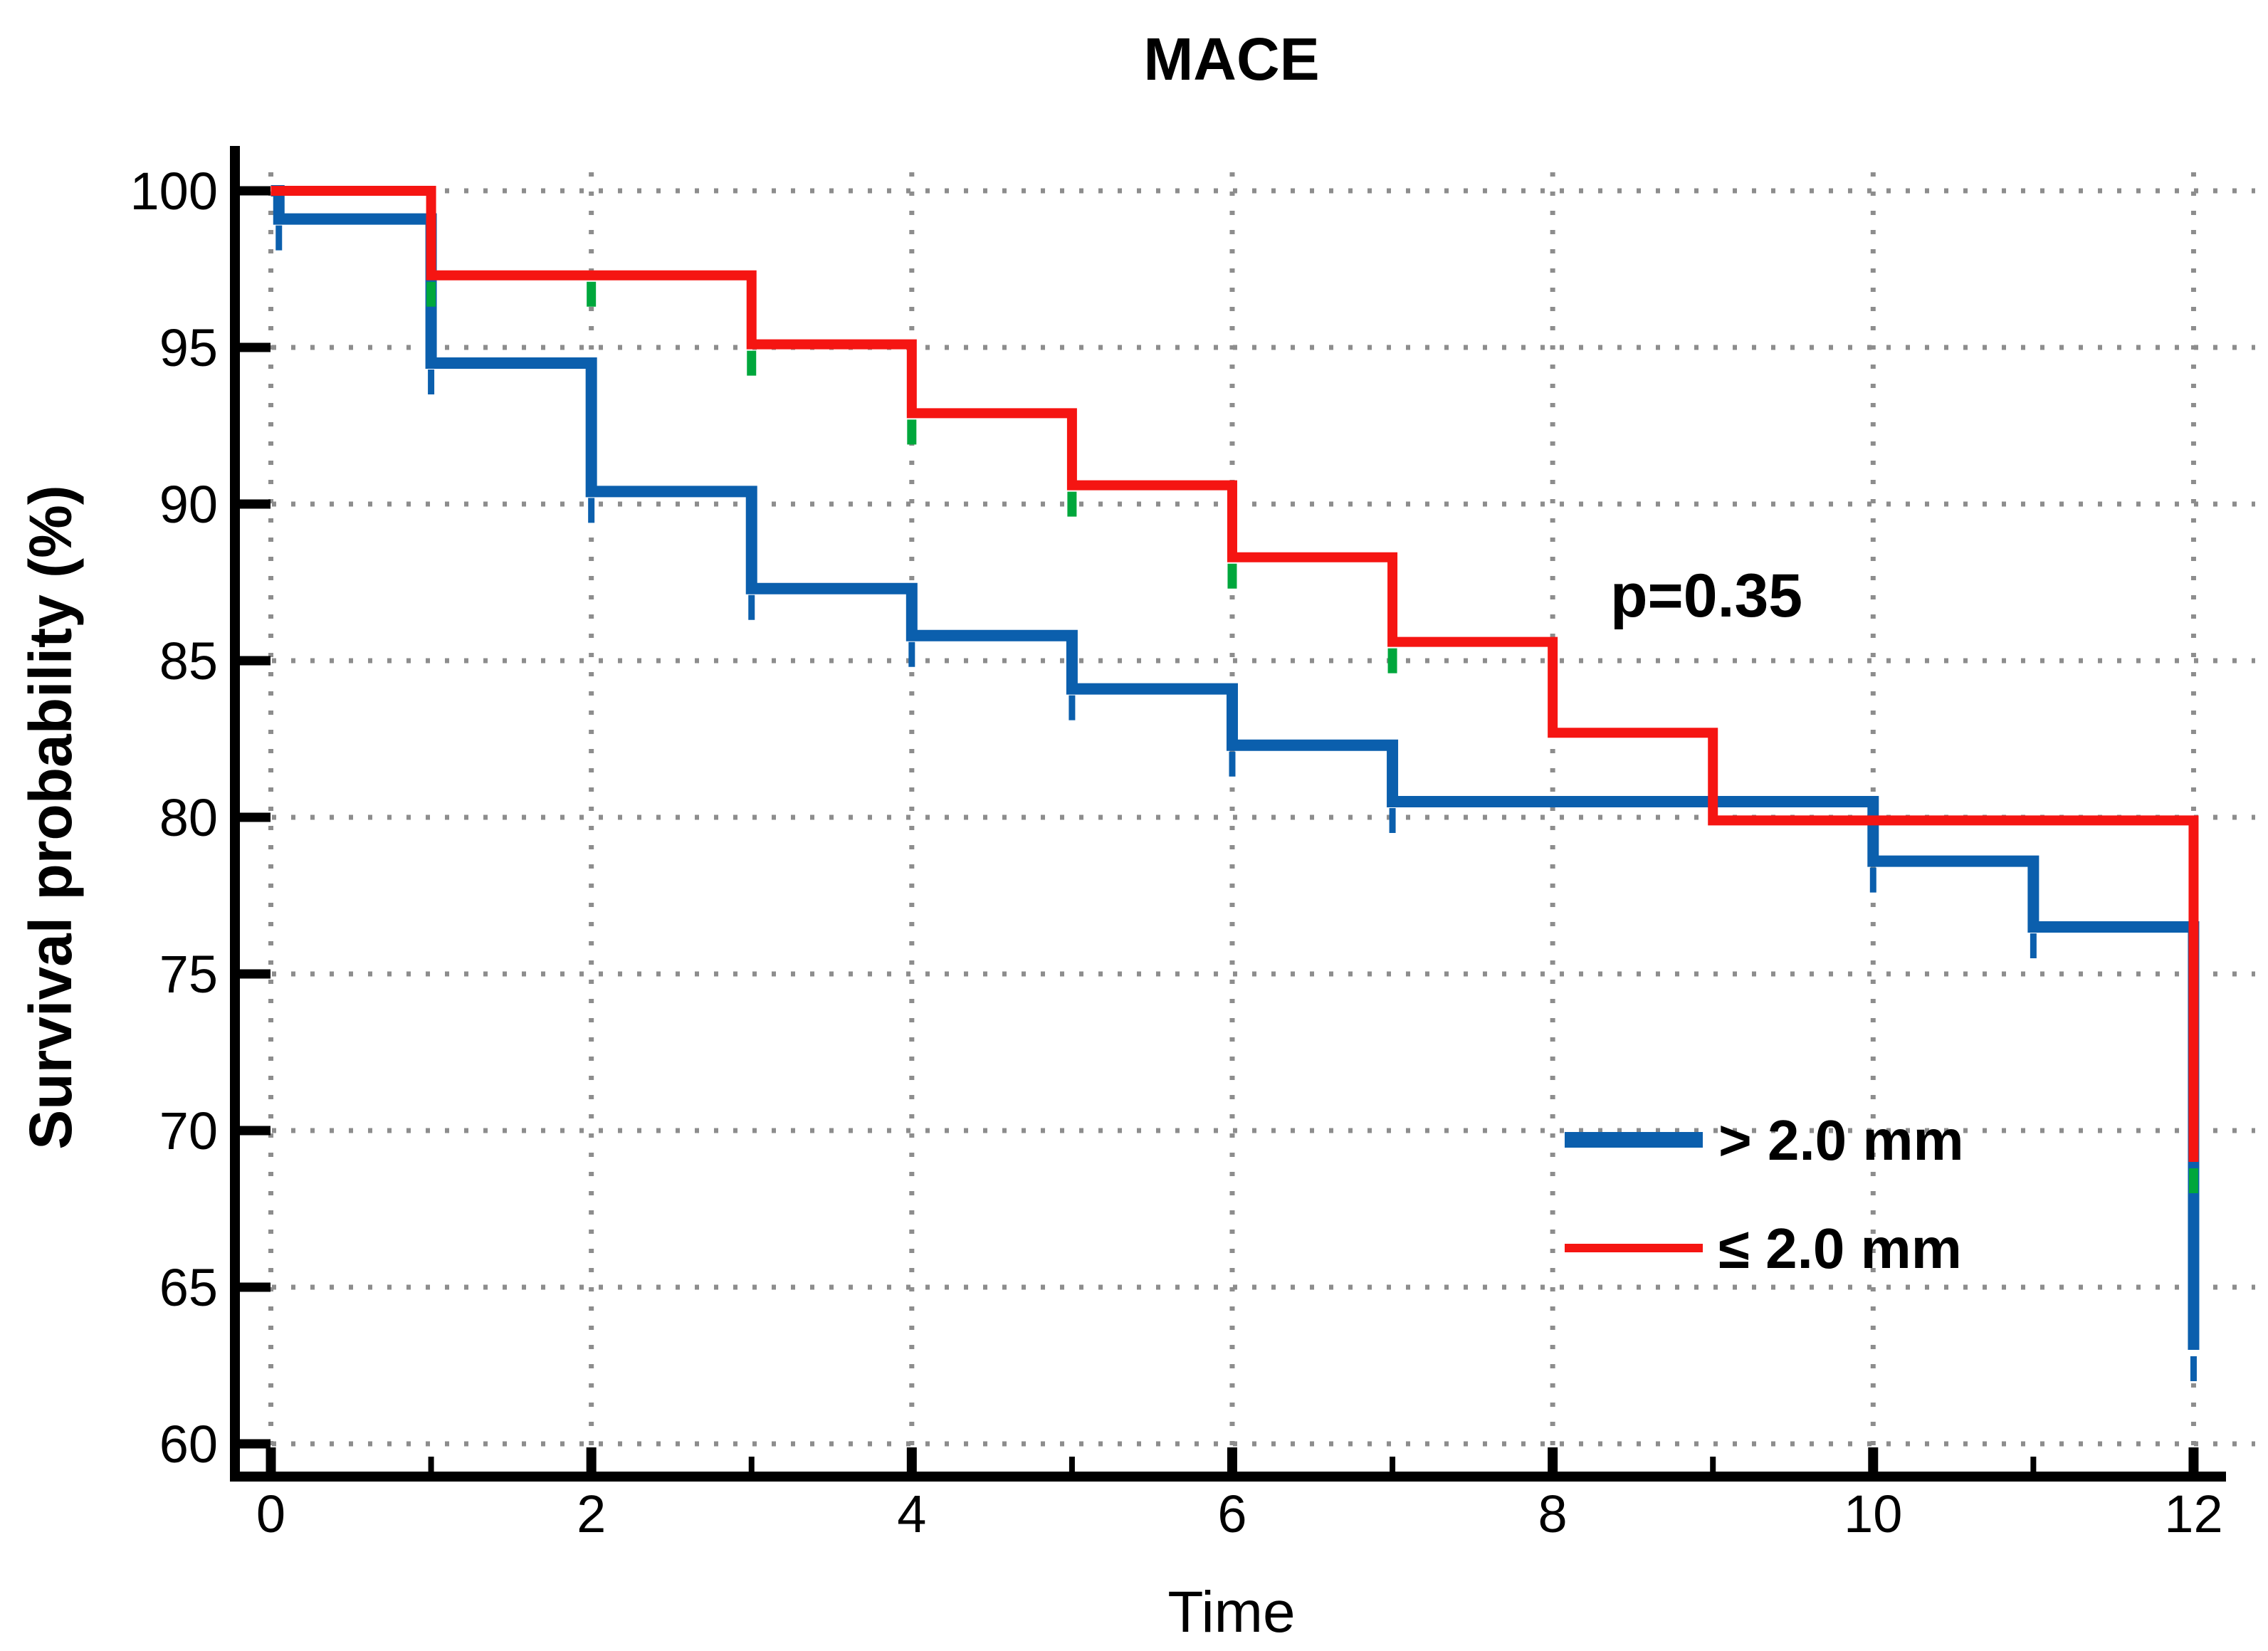  I want to click on legend: > 2.0 mm ≤ 2.0 mm, so click(1764, 1194).